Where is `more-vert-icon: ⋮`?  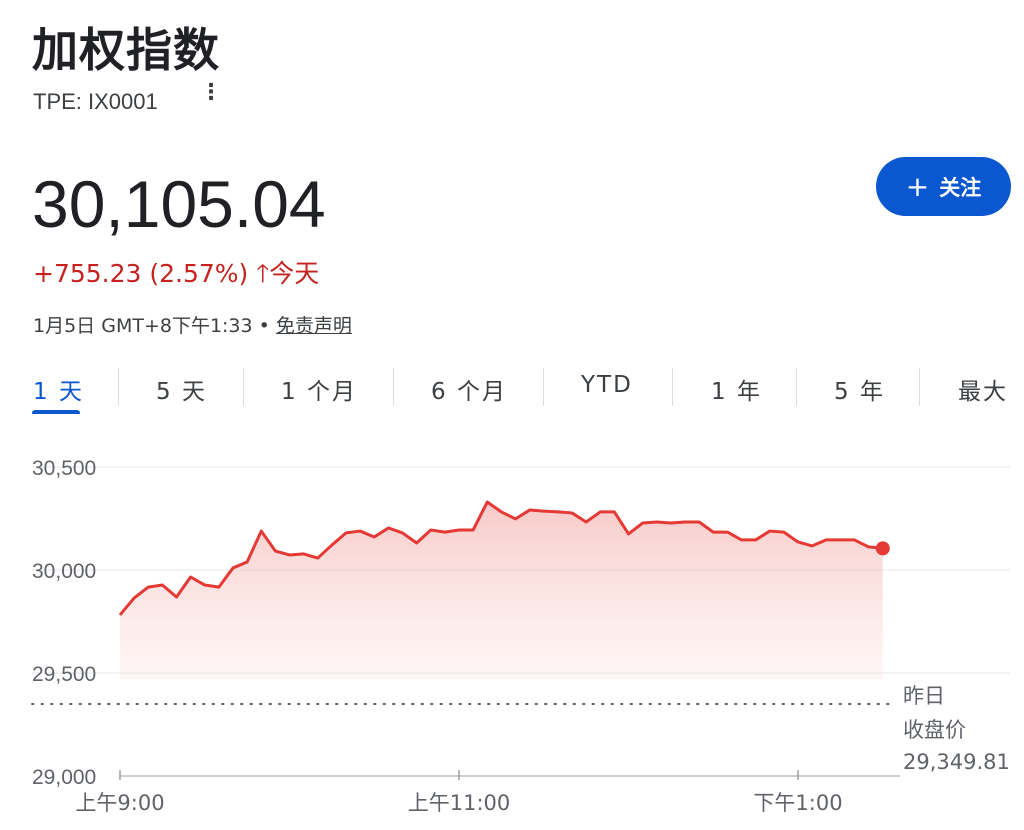 more-vert-icon: ⋮ is located at coordinates (211, 91).